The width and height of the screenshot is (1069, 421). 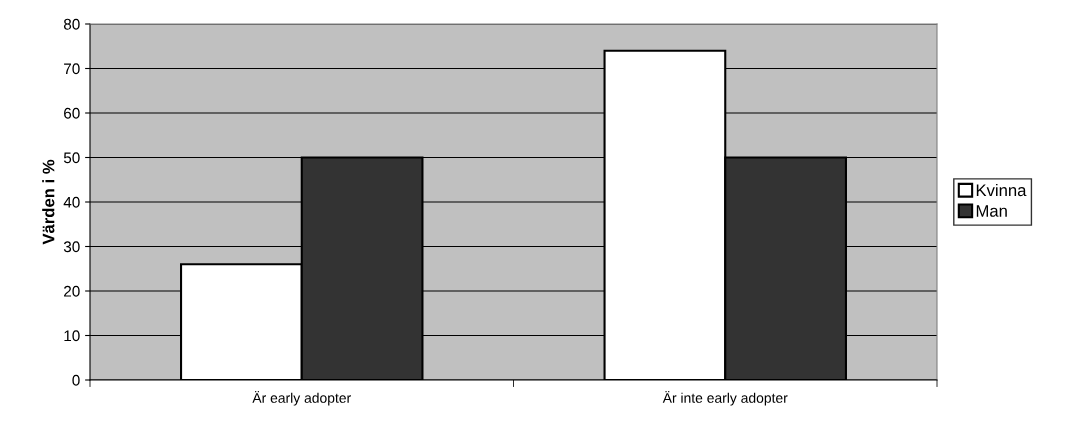 What do you see at coordinates (71, 247) in the screenshot?
I see `y-tick-label: 30` at bounding box center [71, 247].